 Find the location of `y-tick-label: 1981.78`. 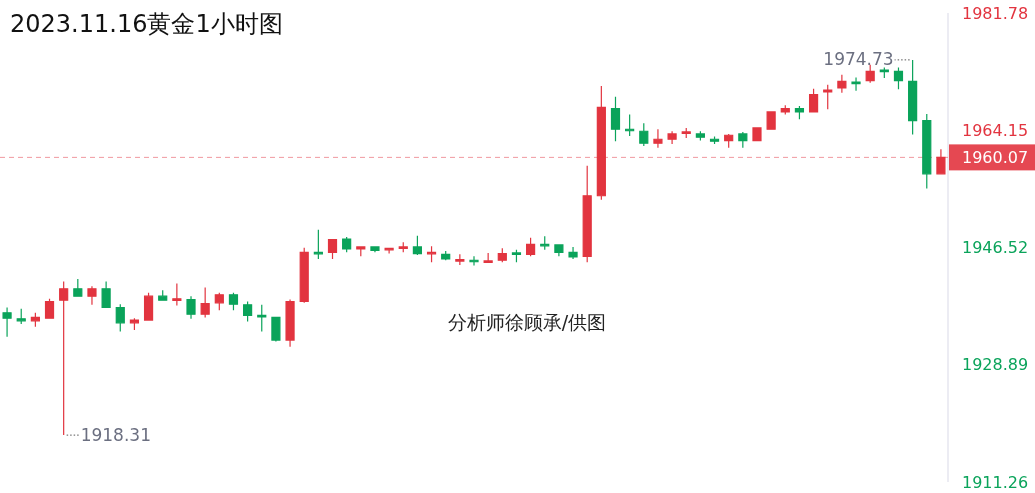

y-tick-label: 1981.78 is located at coordinates (995, 13).